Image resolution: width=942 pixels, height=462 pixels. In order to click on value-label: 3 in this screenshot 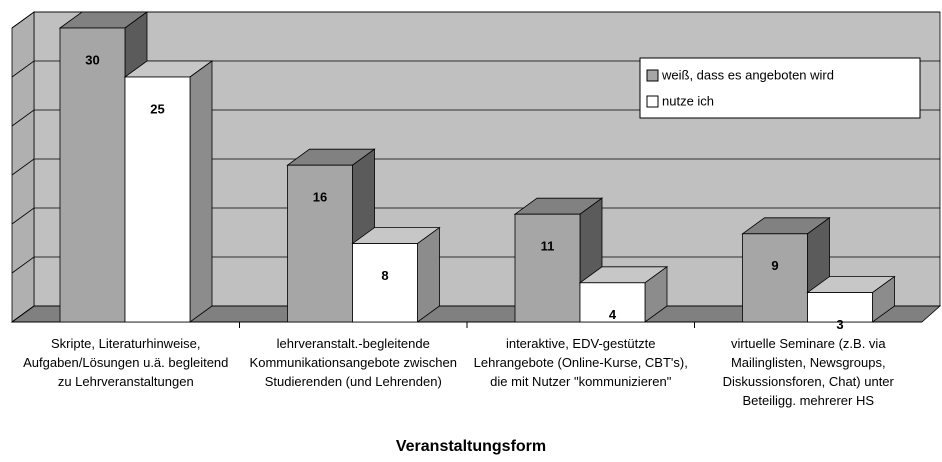, I will do `click(839, 324)`.